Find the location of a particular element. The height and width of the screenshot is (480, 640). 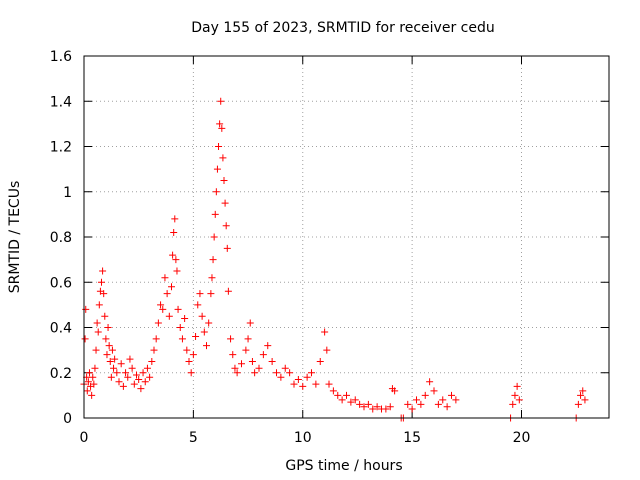

y-tick-label: 1.6 is located at coordinates (61, 57).